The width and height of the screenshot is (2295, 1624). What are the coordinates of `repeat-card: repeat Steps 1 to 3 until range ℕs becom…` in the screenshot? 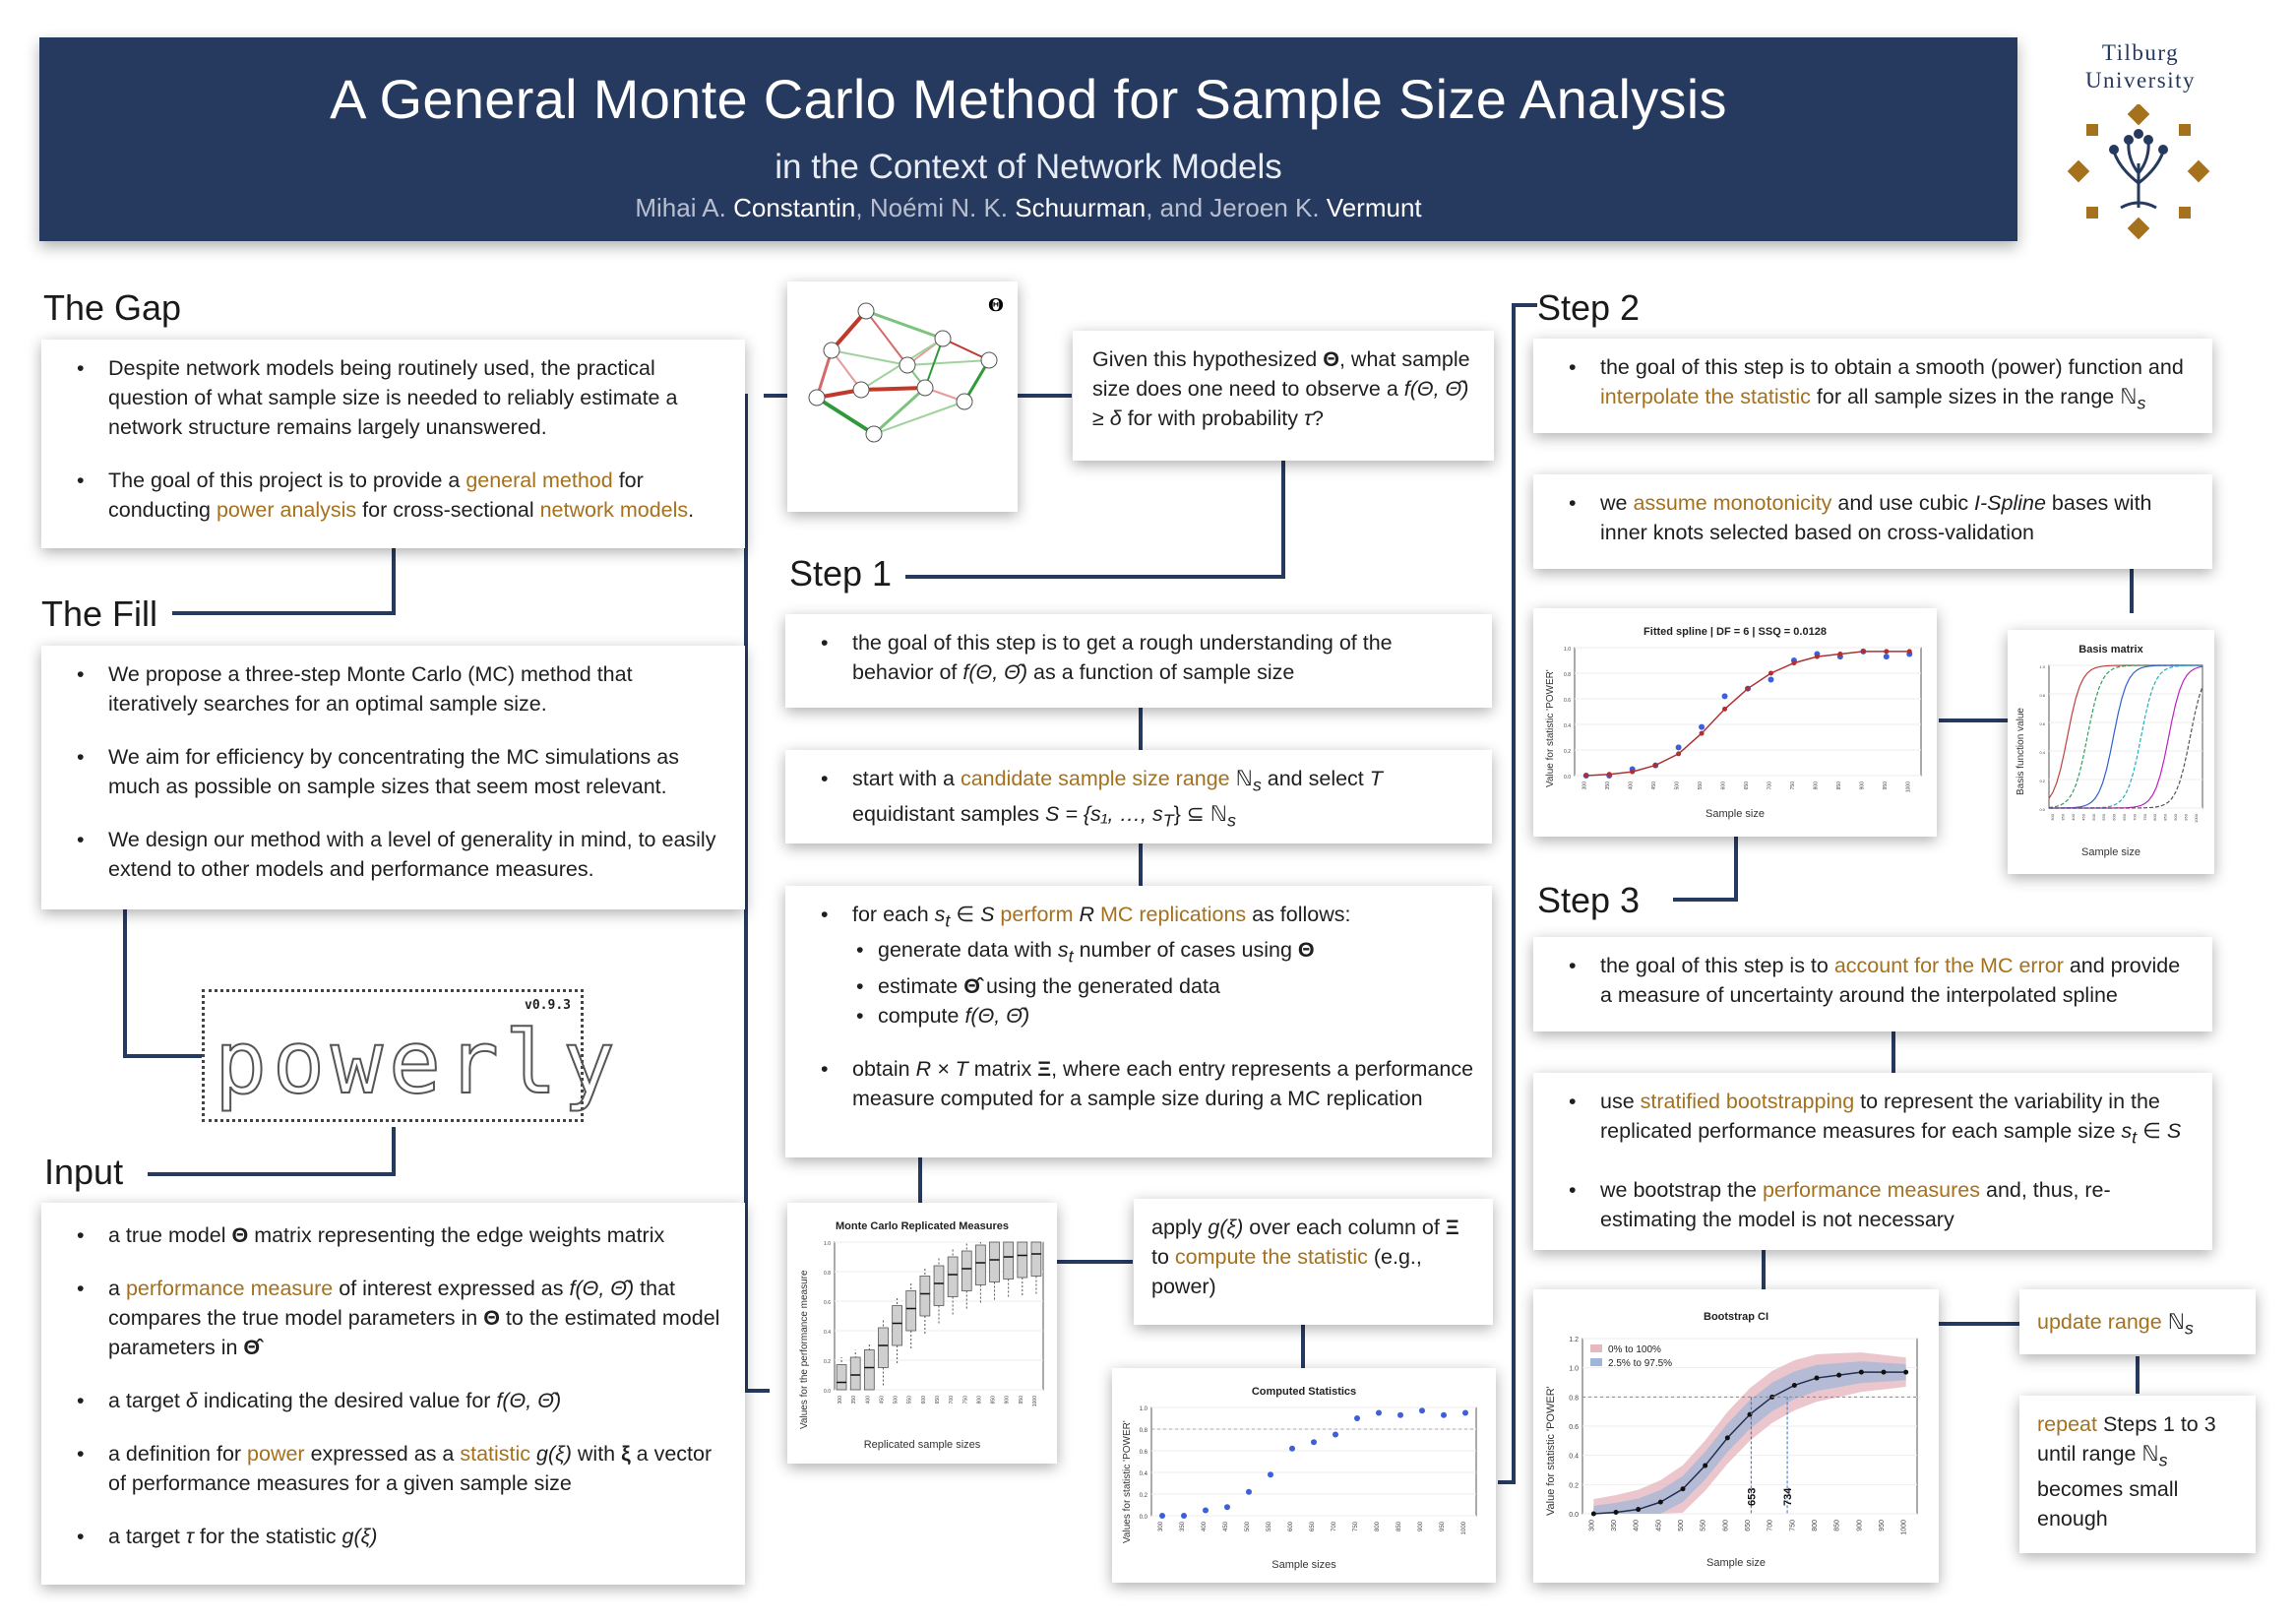 It's located at (2137, 1474).